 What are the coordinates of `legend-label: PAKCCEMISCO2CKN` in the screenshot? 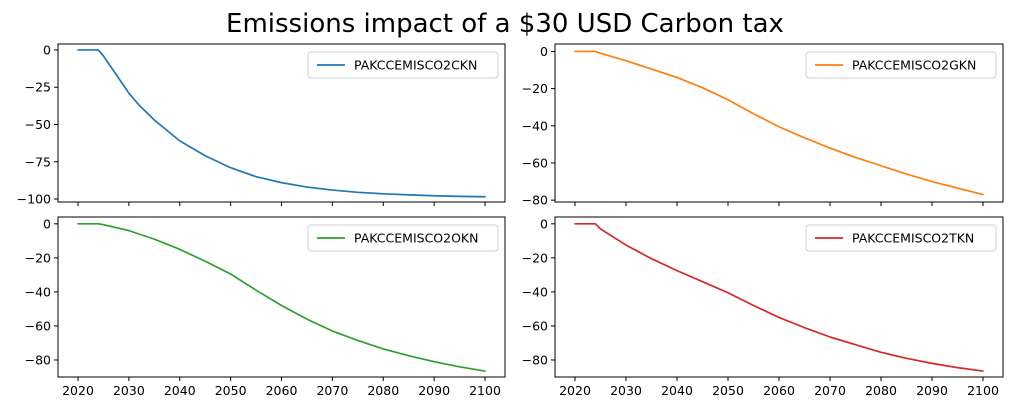 It's located at (415, 65).